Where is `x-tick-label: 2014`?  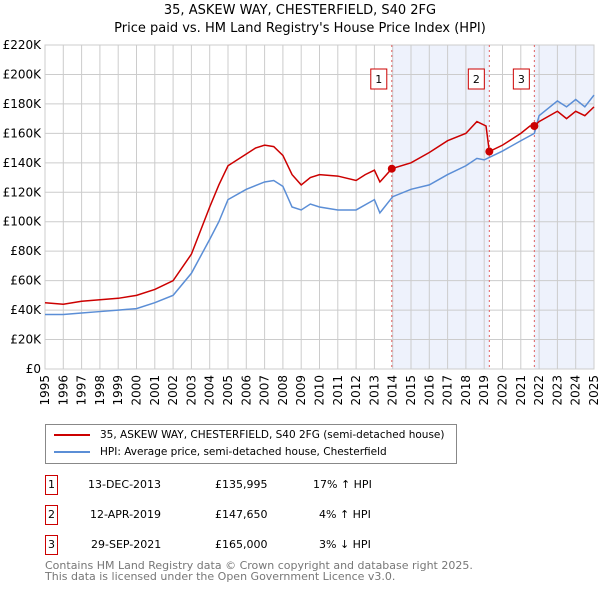 x-tick-label: 2014 is located at coordinates (393, 390).